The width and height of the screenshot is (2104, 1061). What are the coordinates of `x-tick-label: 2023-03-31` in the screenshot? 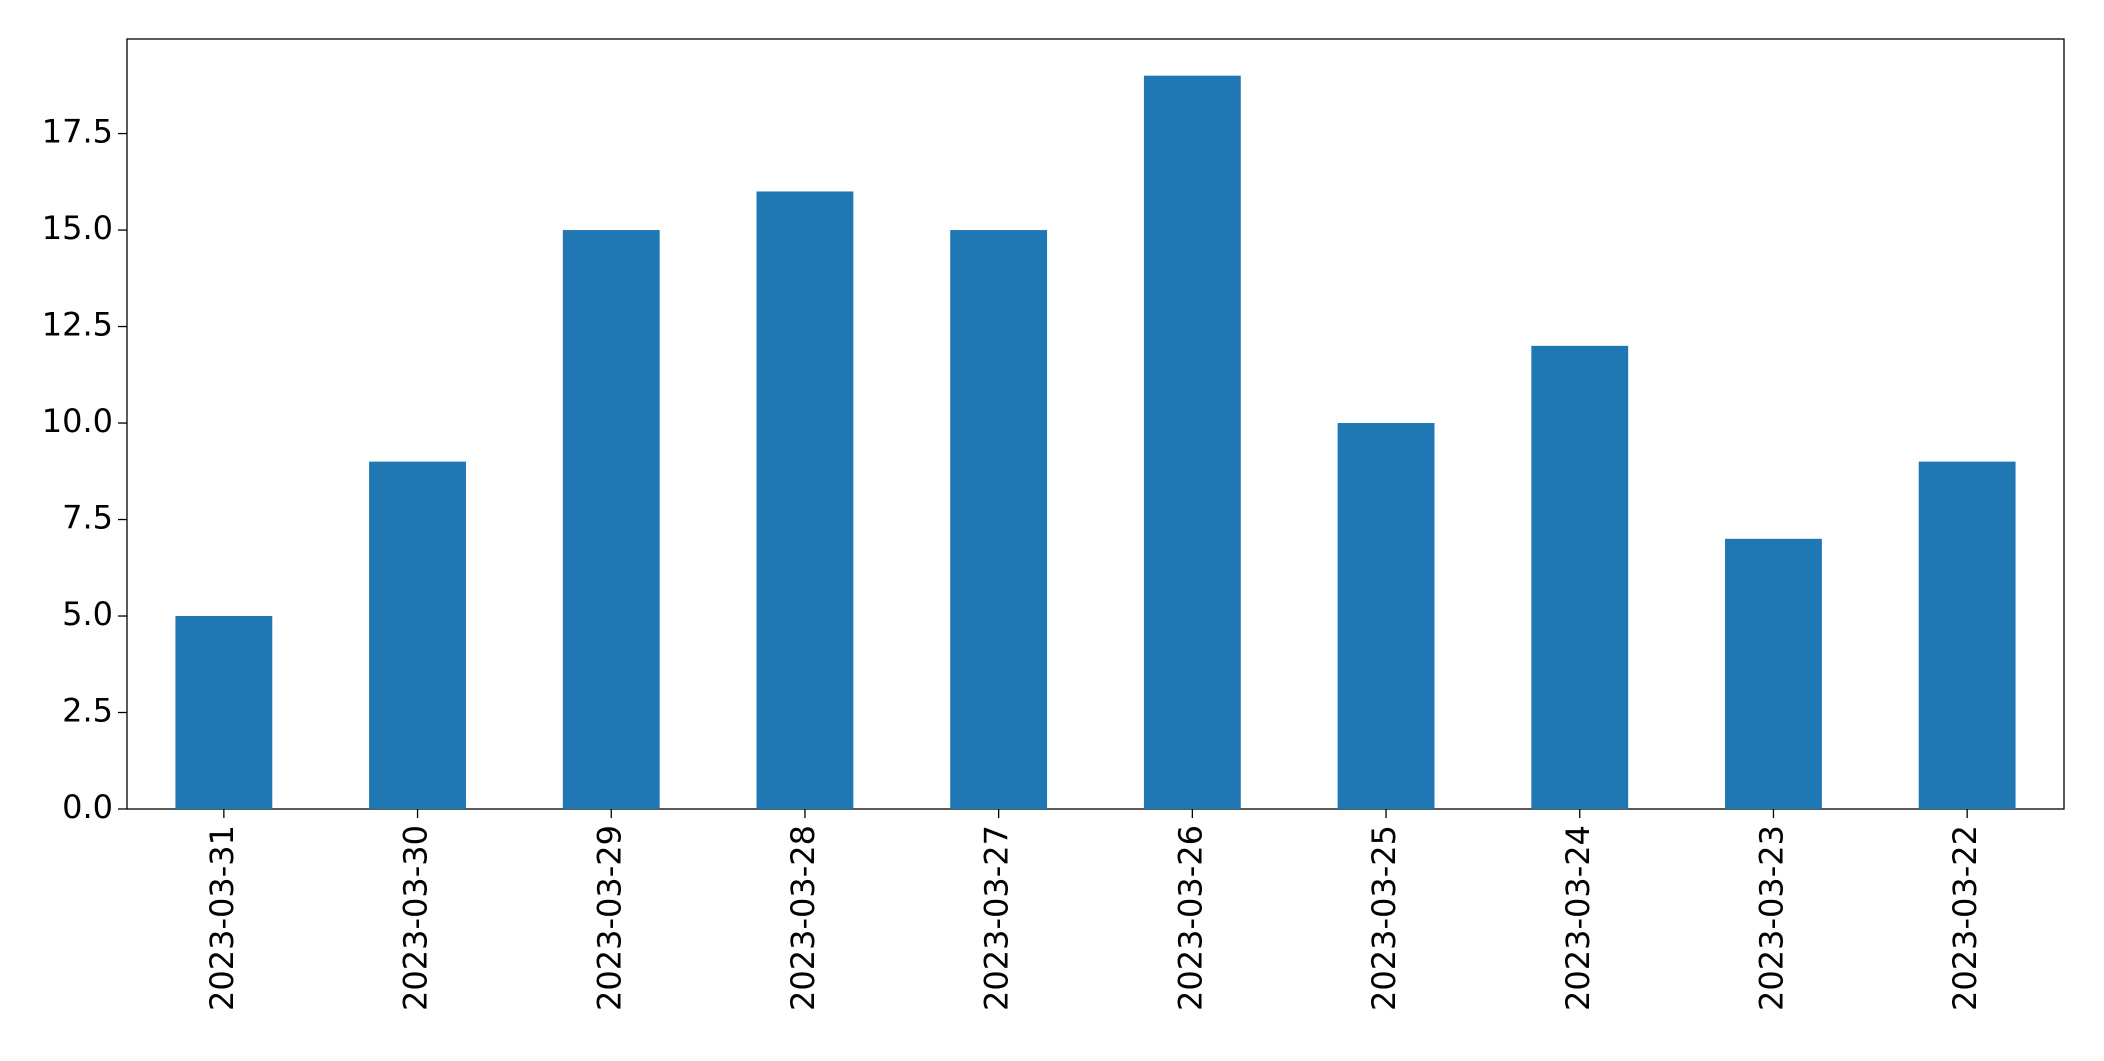 It's located at (222, 918).